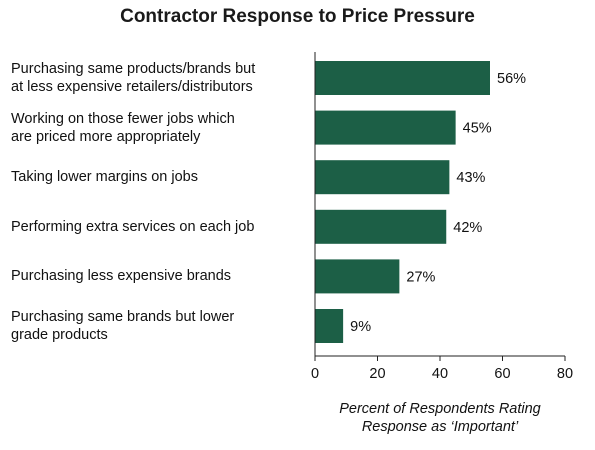 This screenshot has height=450, width=595. I want to click on chart-title: Contractor Response to Price Pressure, so click(297, 16).